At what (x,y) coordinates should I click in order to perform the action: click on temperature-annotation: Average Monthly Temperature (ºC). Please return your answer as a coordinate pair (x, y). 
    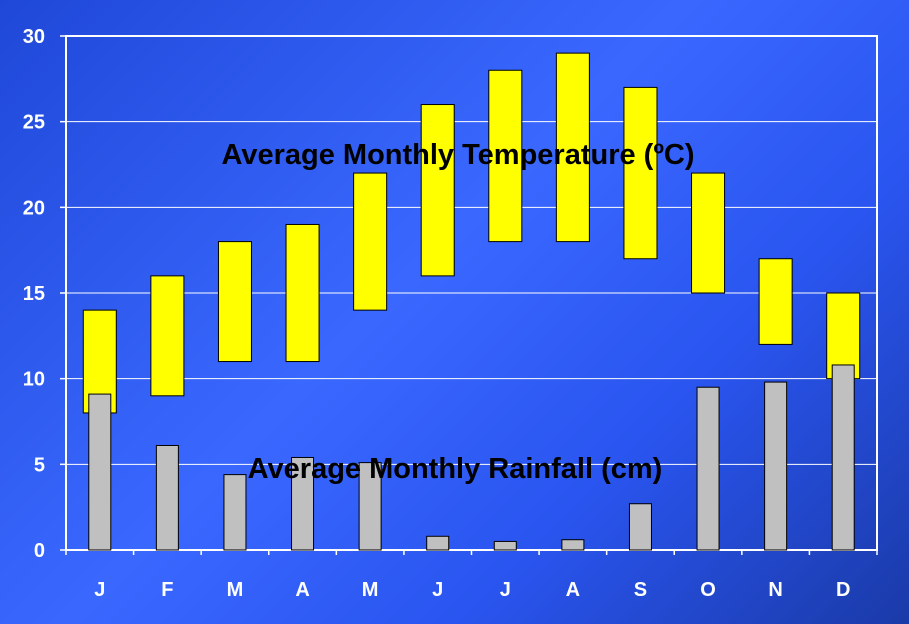
    Looking at the image, I should click on (457, 155).